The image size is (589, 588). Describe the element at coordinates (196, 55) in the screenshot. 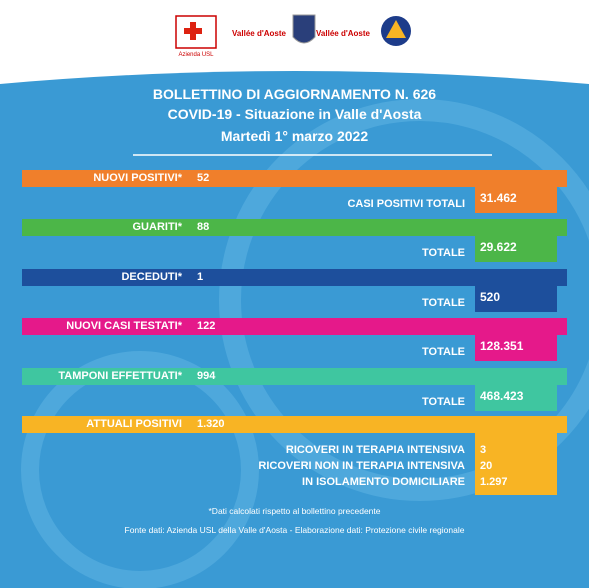

I see `logo-text: Azienda USL` at that location.